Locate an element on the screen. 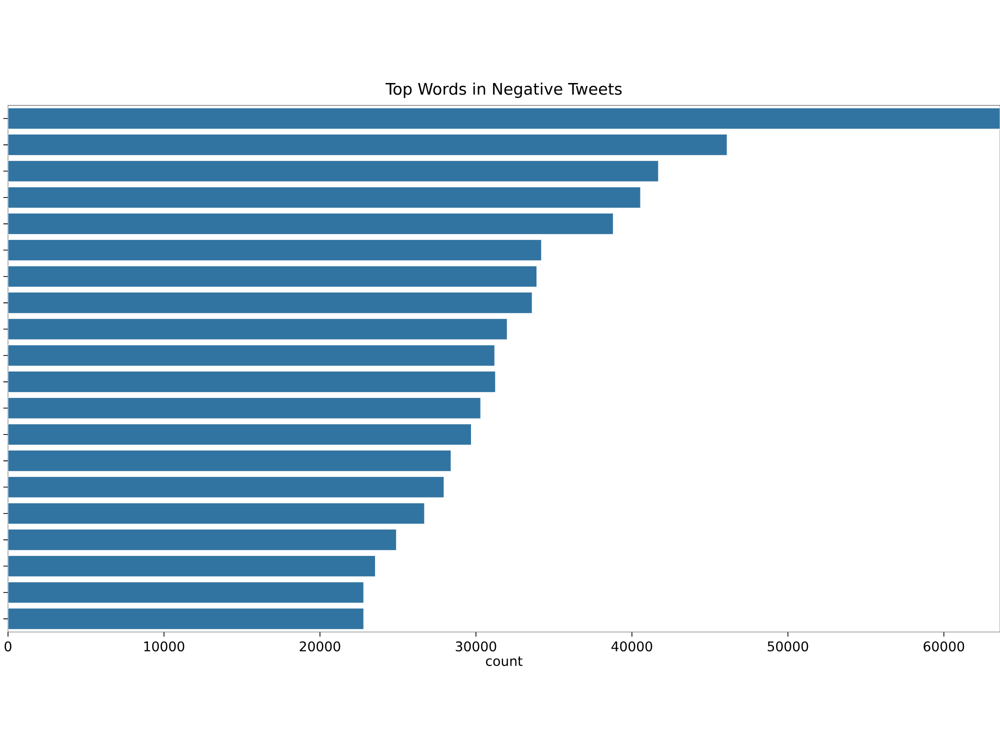 The height and width of the screenshot is (750, 1000). x-axis-title: count is located at coordinates (504, 661).